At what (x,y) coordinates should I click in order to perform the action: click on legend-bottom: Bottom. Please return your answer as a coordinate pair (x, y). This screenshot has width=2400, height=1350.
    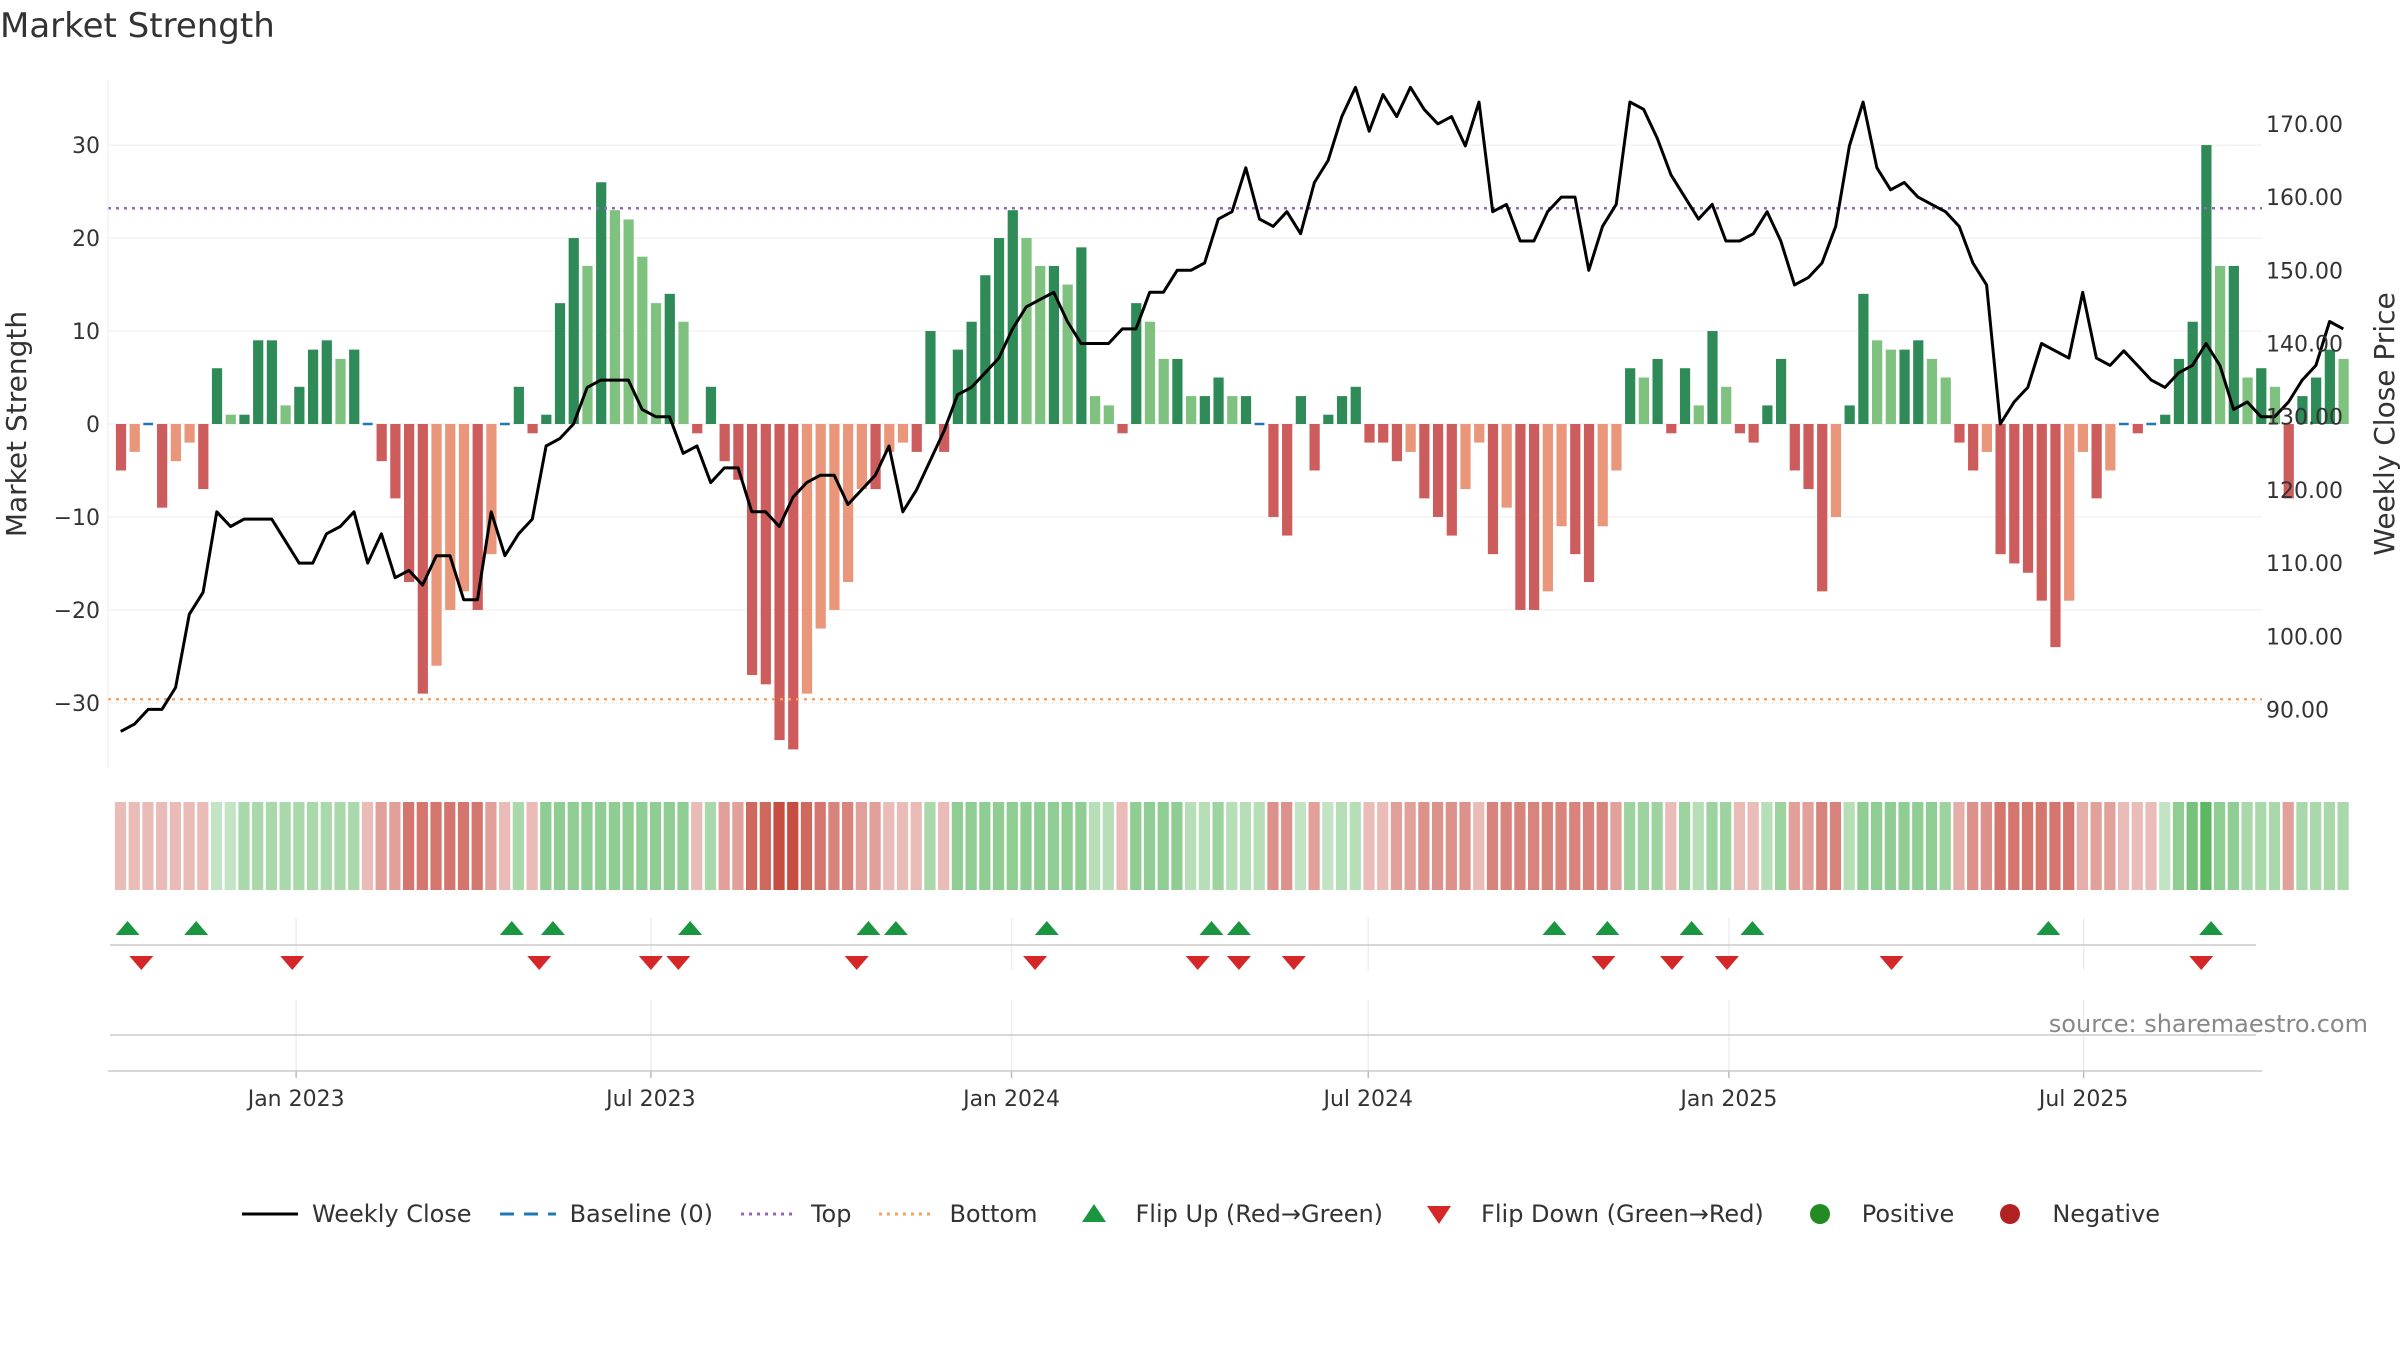
    Looking at the image, I should click on (957, 1214).